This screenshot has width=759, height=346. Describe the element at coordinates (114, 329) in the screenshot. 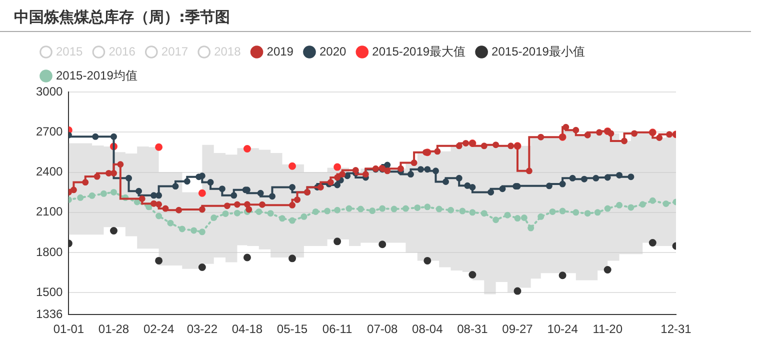

I see `x-tick-label: 01-28` at that location.